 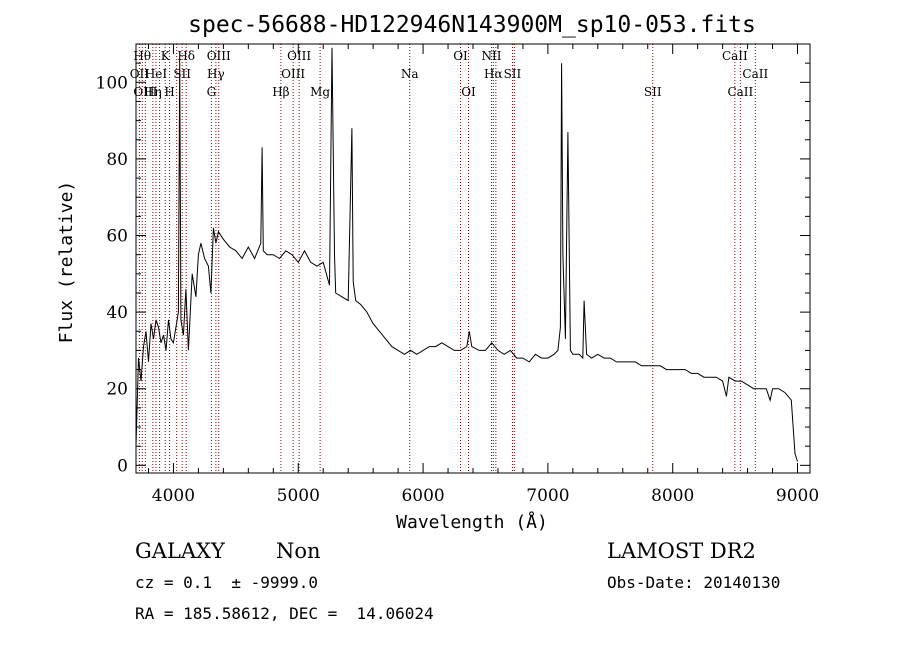 I want to click on x-tick-label-7000: 7000, so click(x=547, y=496).